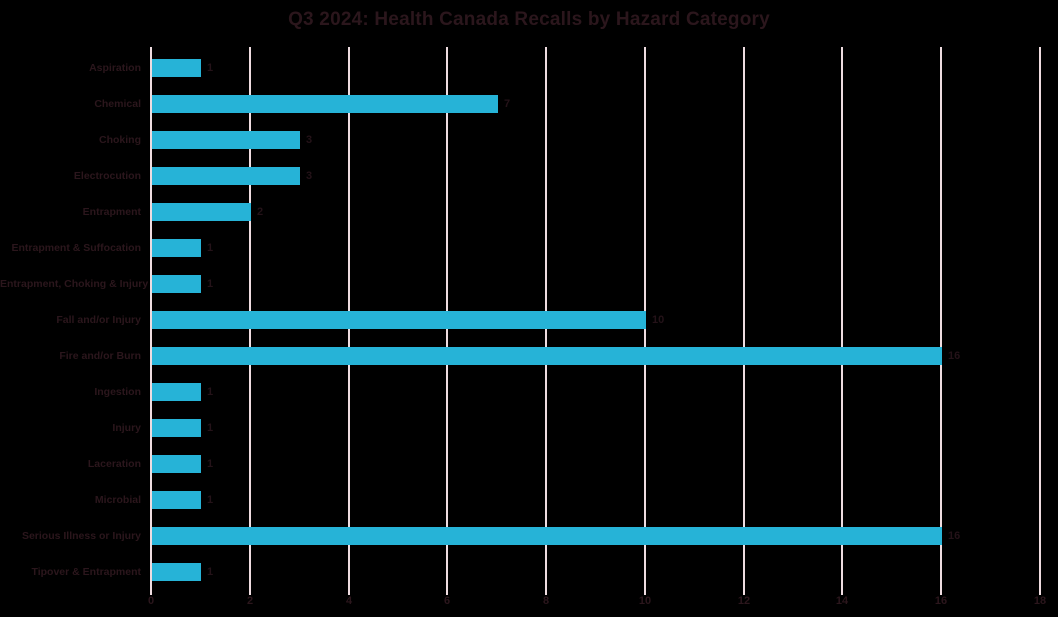 This screenshot has width=1058, height=617. I want to click on x-tick-label: 0, so click(151, 601).